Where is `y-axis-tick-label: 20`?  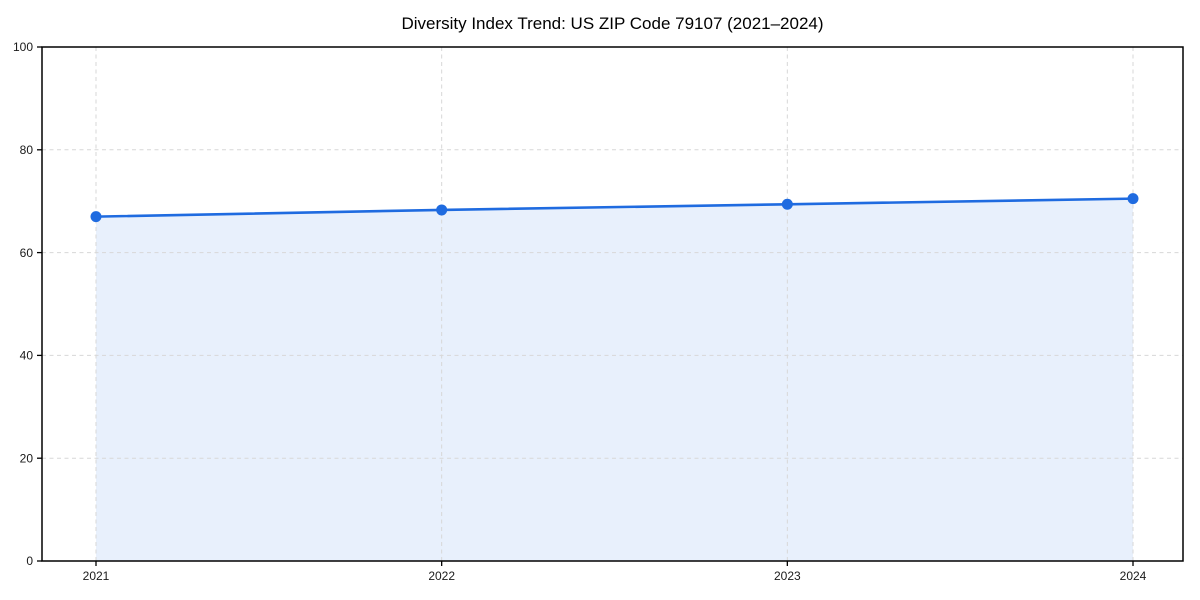 y-axis-tick-label: 20 is located at coordinates (27, 458).